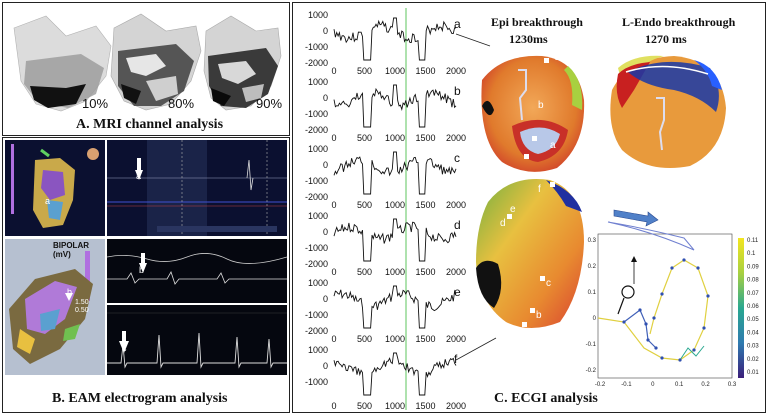 The height and width of the screenshot is (416, 768). I want to click on eam-map-top, so click(55, 186).